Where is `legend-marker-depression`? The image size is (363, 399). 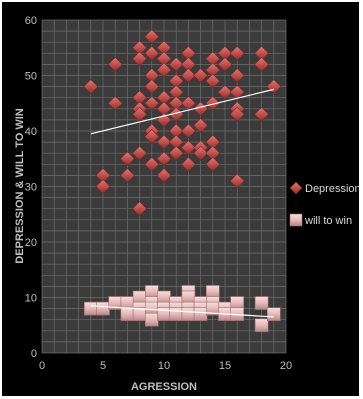 legend-marker-depression is located at coordinates (296, 188).